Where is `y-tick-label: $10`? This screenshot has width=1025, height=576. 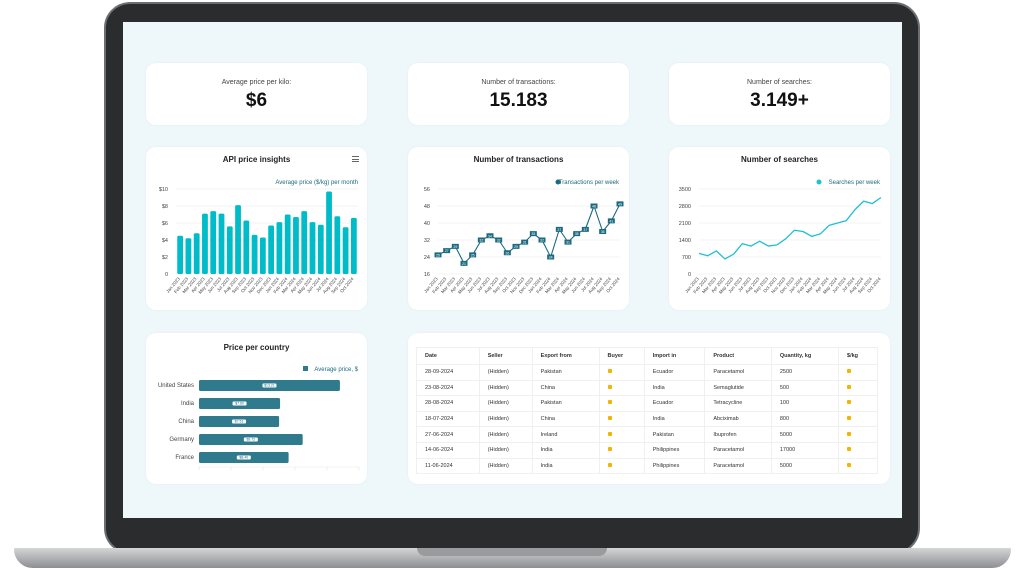
y-tick-label: $10 is located at coordinates (163, 190).